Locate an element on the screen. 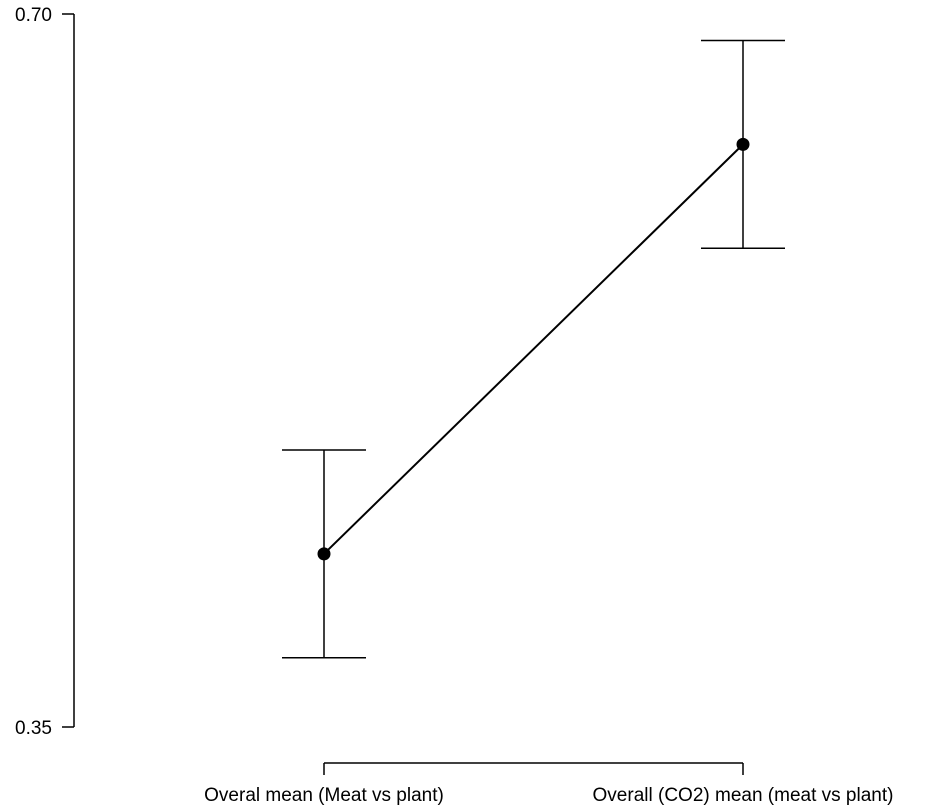 The height and width of the screenshot is (809, 934). y-tick-label-top: 0.70 is located at coordinates (33, 15).